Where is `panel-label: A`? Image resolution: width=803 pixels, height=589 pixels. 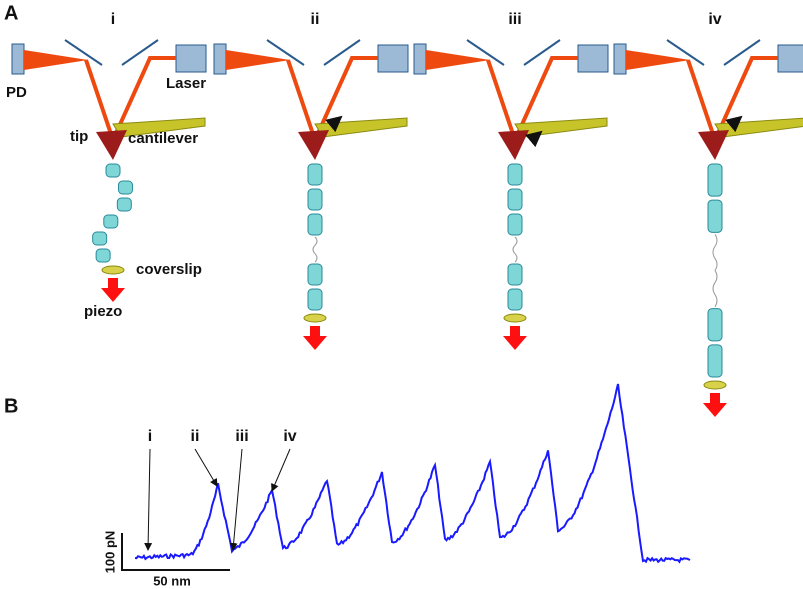
panel-label: A is located at coordinates (11, 13).